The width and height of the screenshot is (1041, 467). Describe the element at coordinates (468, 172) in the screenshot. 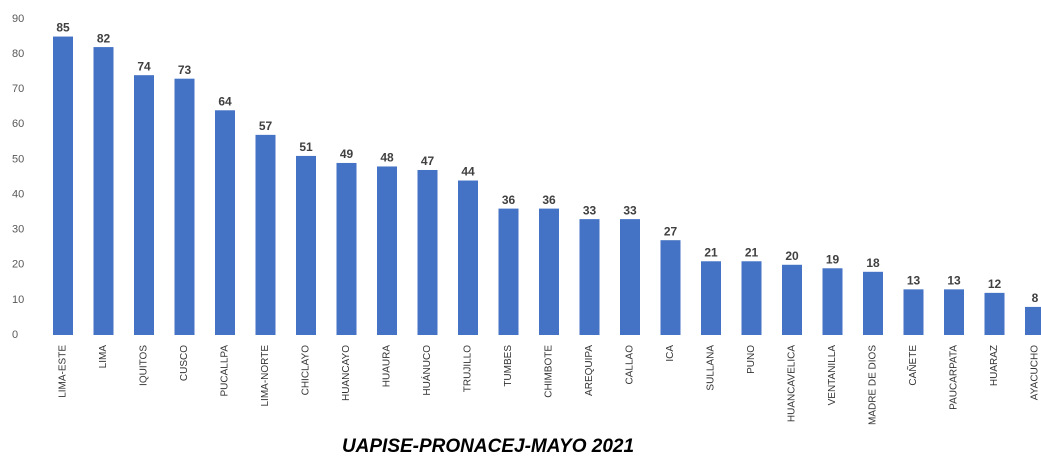

I see `value-label: 44` at that location.